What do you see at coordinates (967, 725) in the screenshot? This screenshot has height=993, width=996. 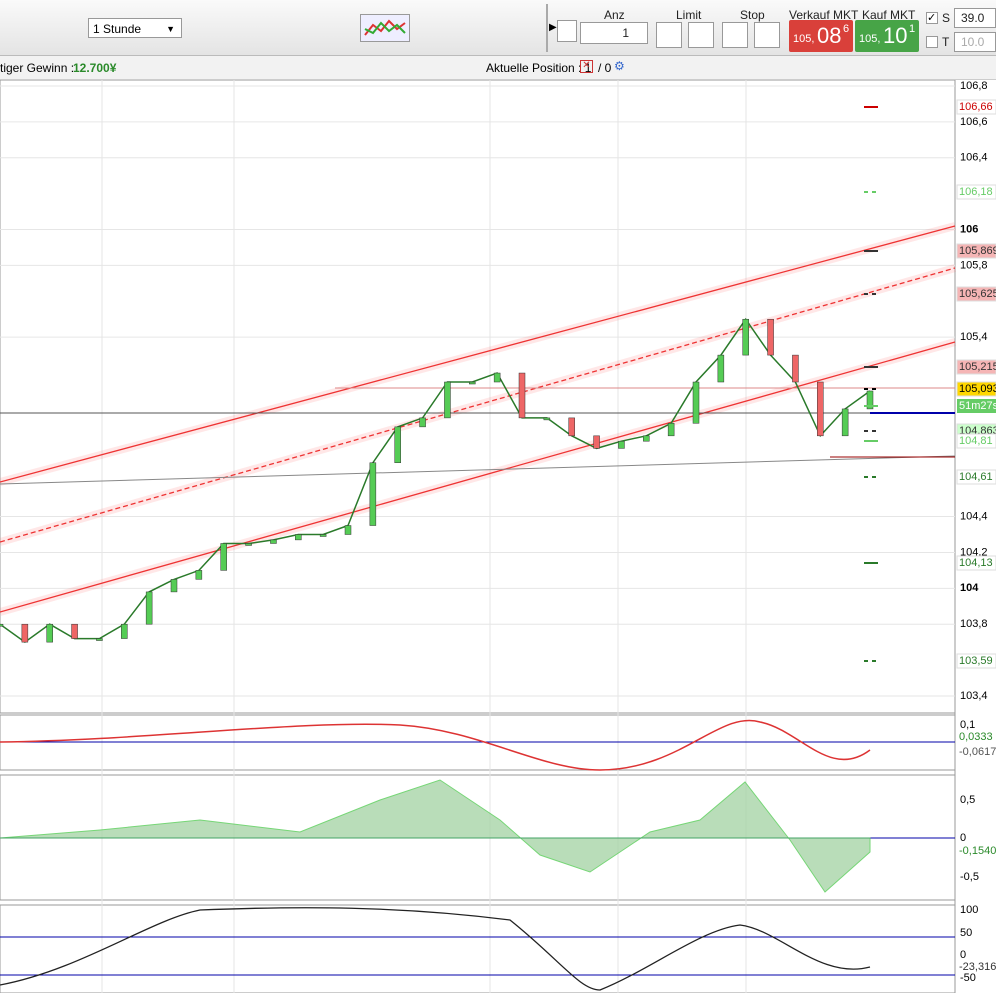 I see `indicator-tick: 0,1` at bounding box center [967, 725].